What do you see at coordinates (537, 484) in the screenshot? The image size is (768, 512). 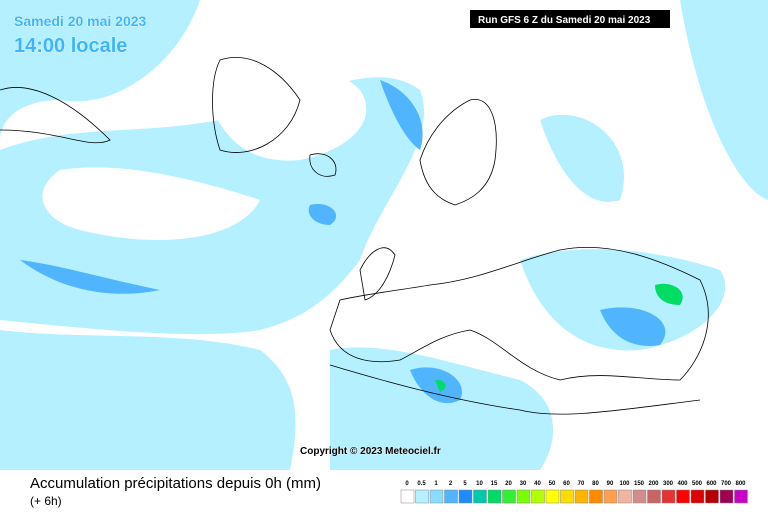 I see `legend-label: 40` at bounding box center [537, 484].